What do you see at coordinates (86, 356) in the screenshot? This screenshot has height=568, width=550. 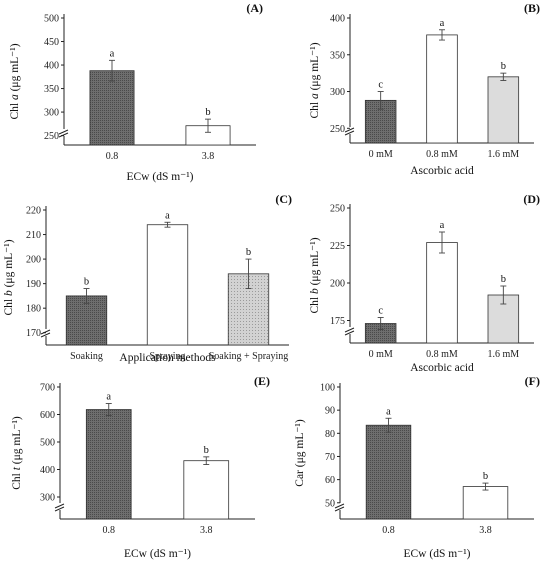 I see `x-tick-label: Soaking` at bounding box center [86, 356].